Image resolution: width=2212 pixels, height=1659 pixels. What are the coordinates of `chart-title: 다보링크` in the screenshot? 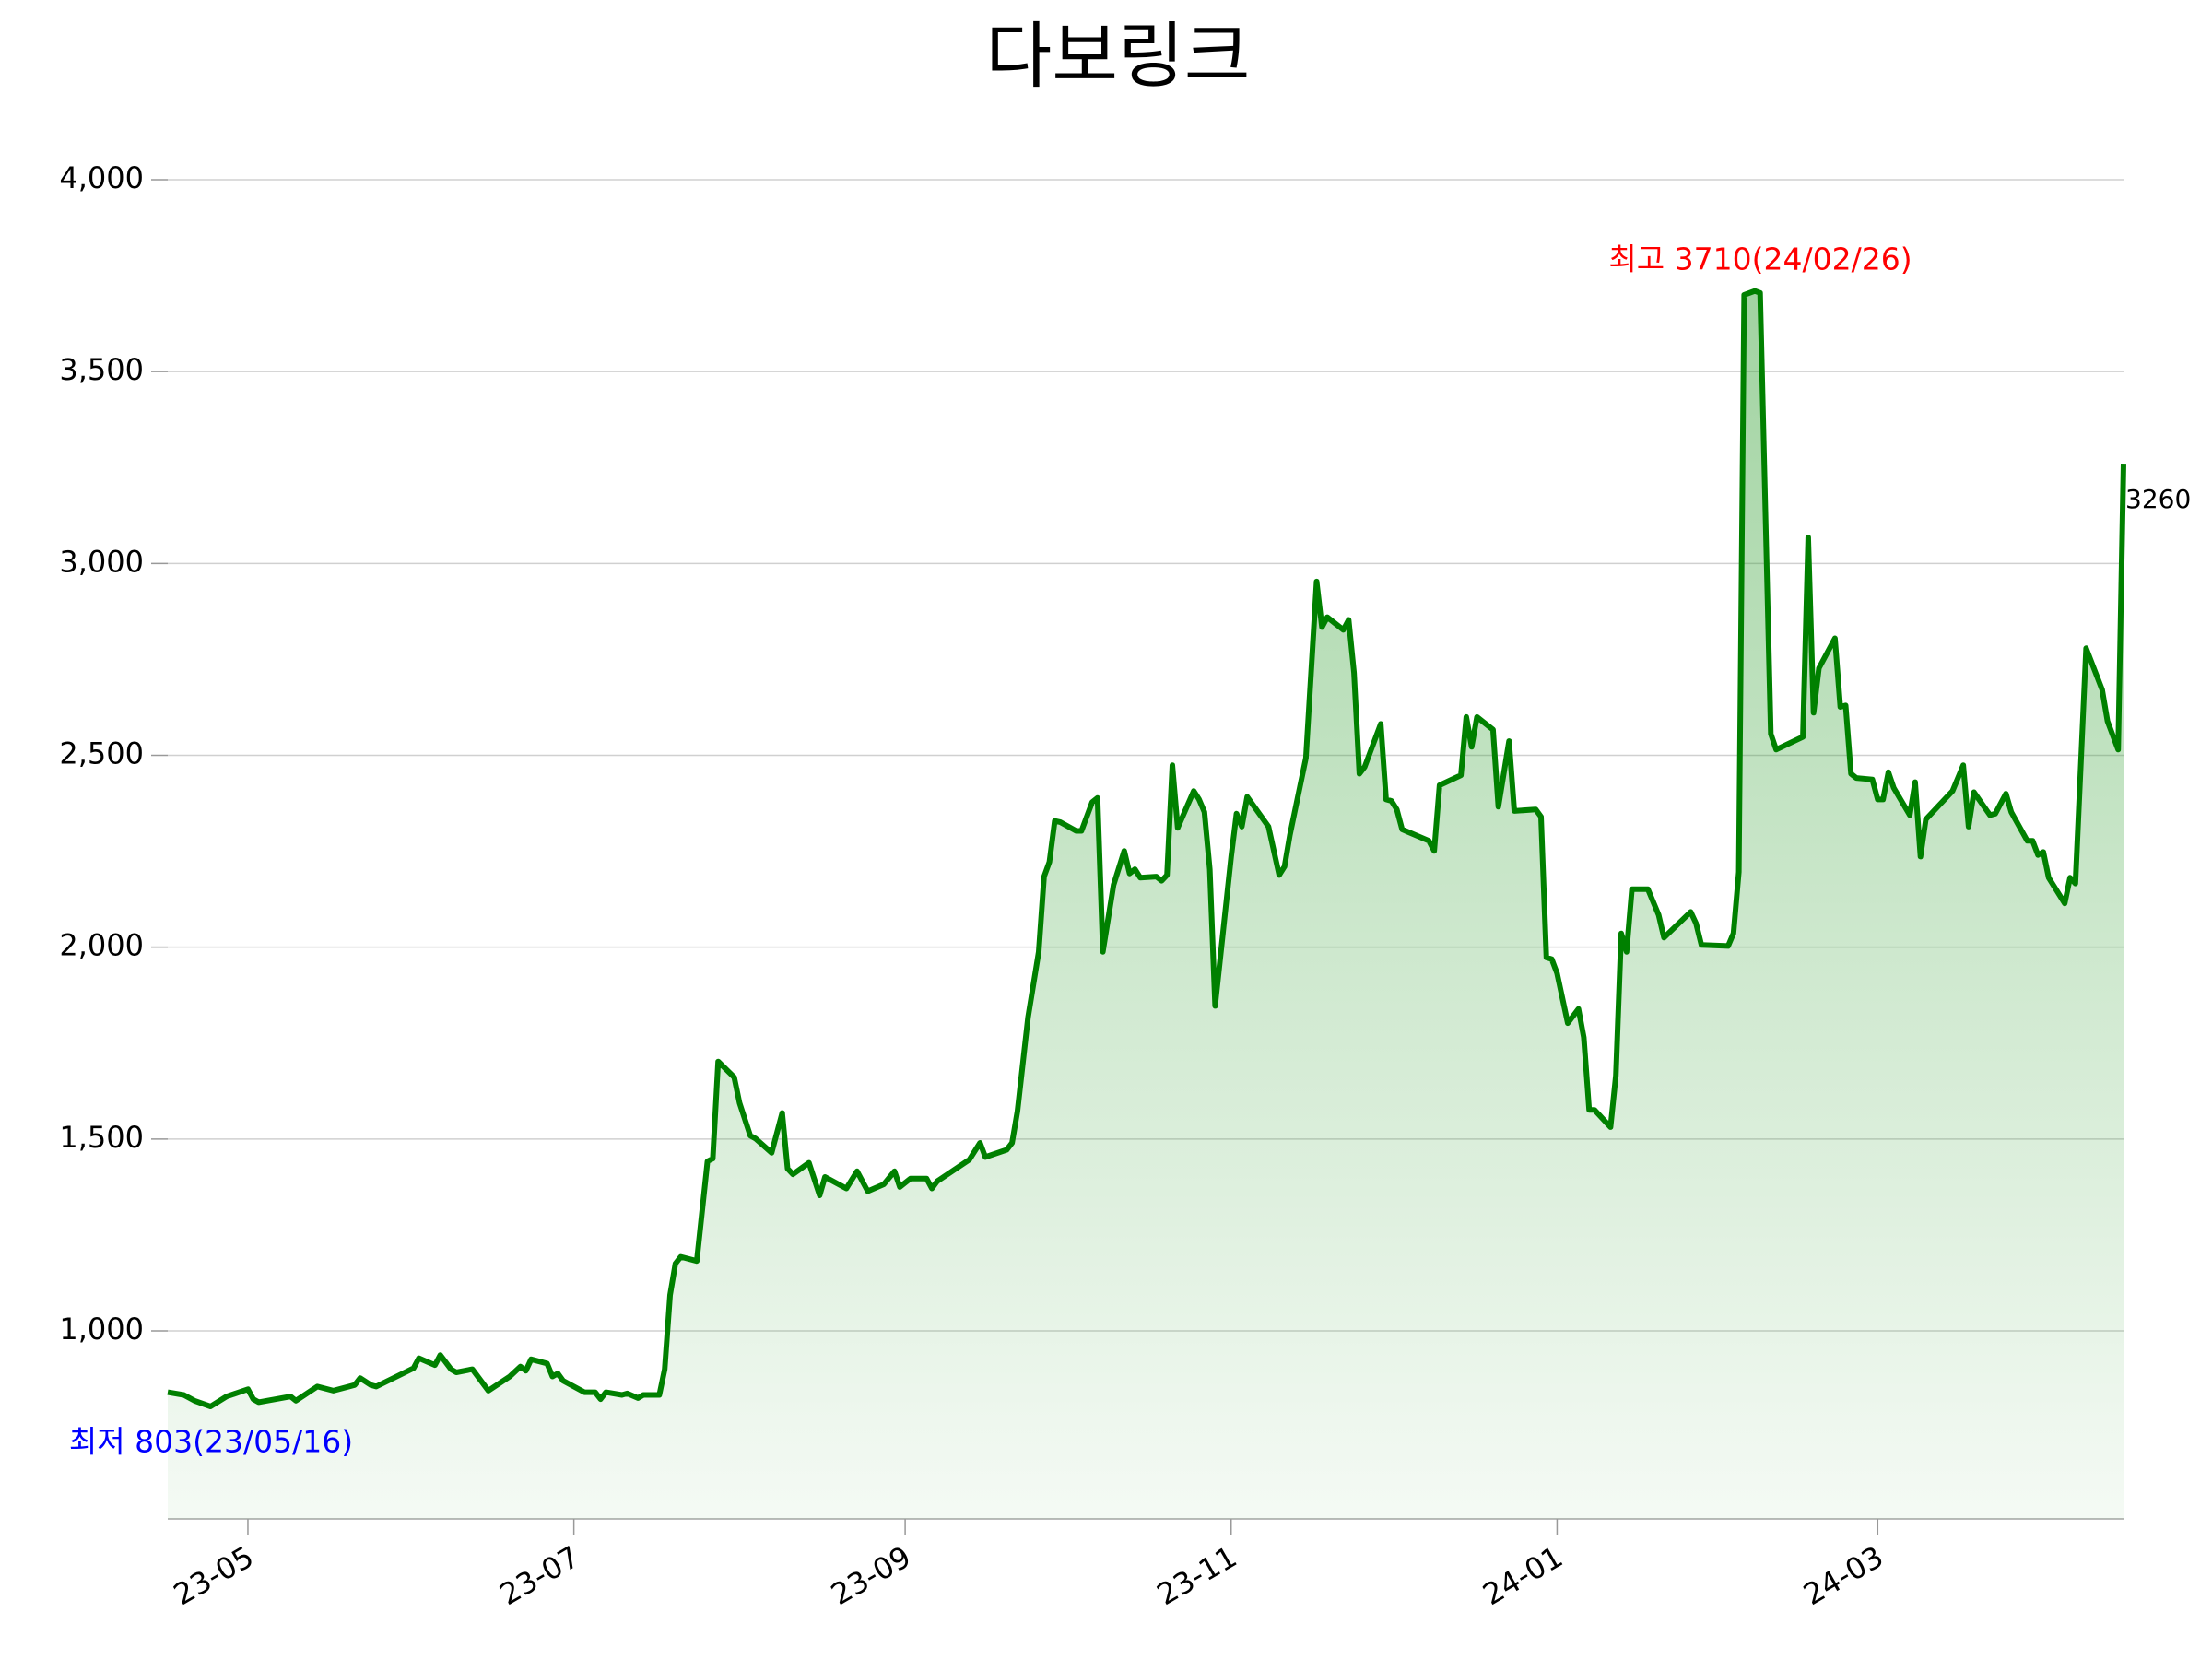 It's located at (1117, 56).